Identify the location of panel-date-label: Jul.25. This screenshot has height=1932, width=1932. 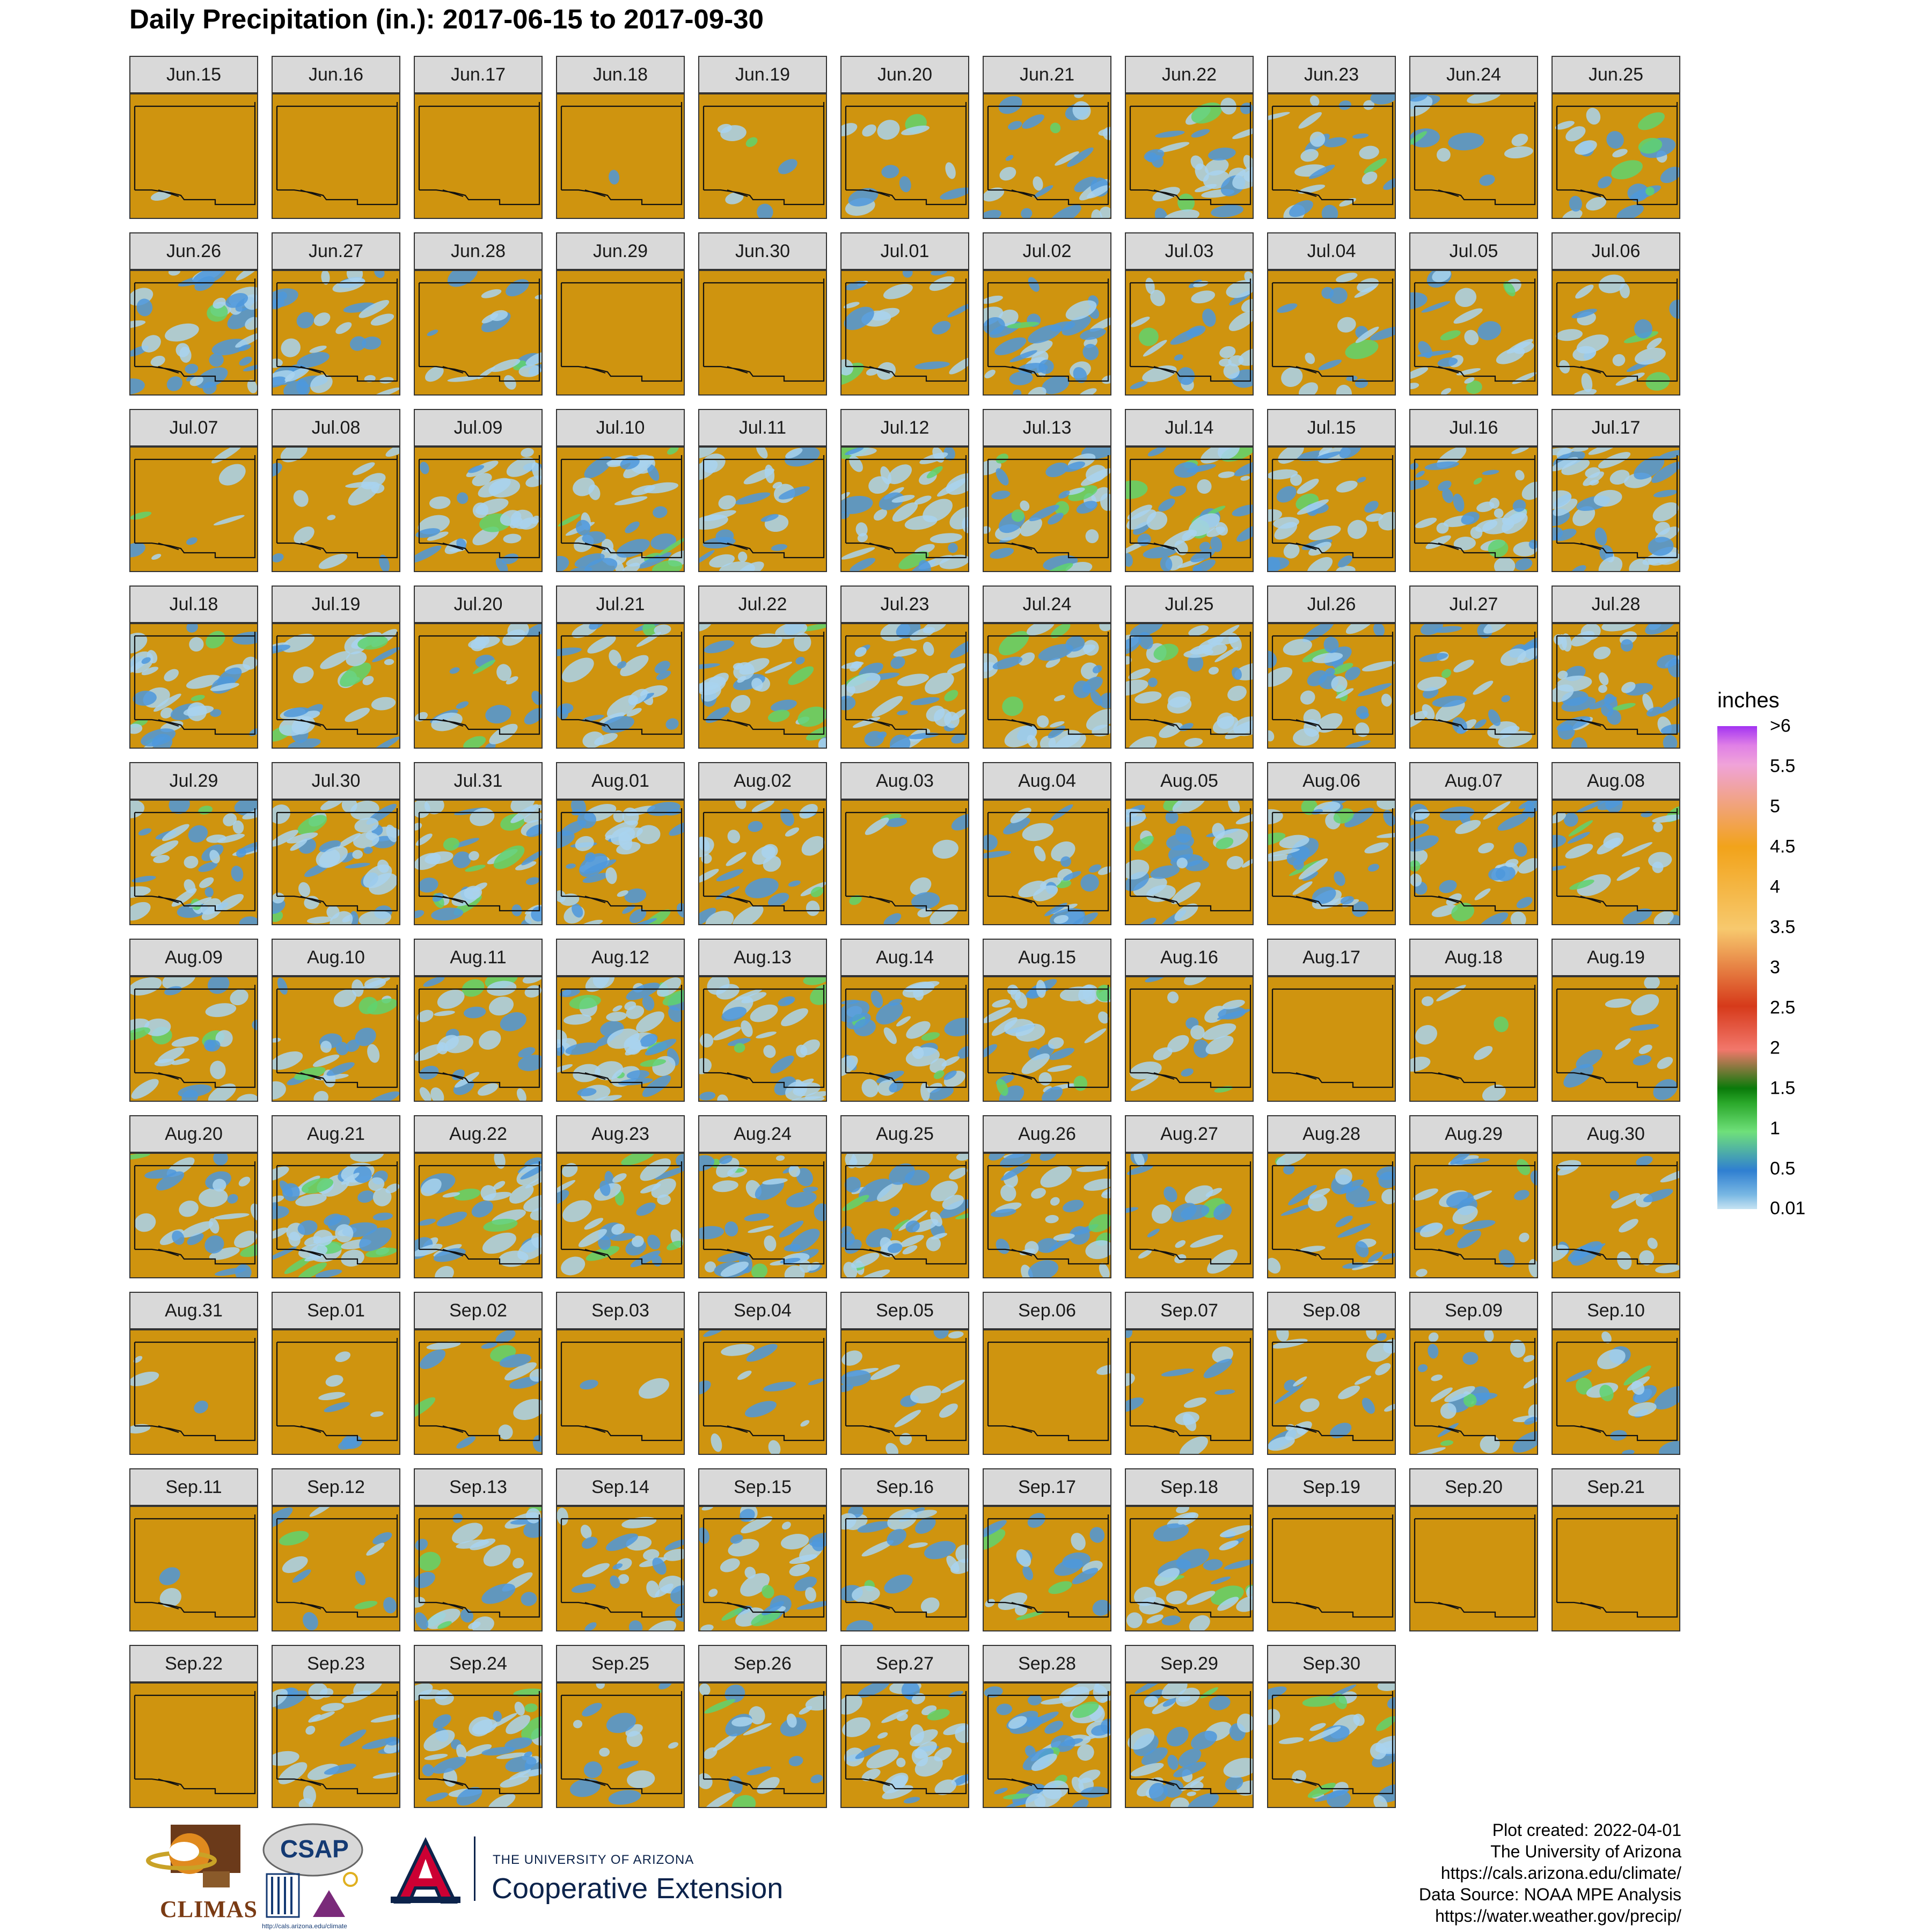
(1189, 604).